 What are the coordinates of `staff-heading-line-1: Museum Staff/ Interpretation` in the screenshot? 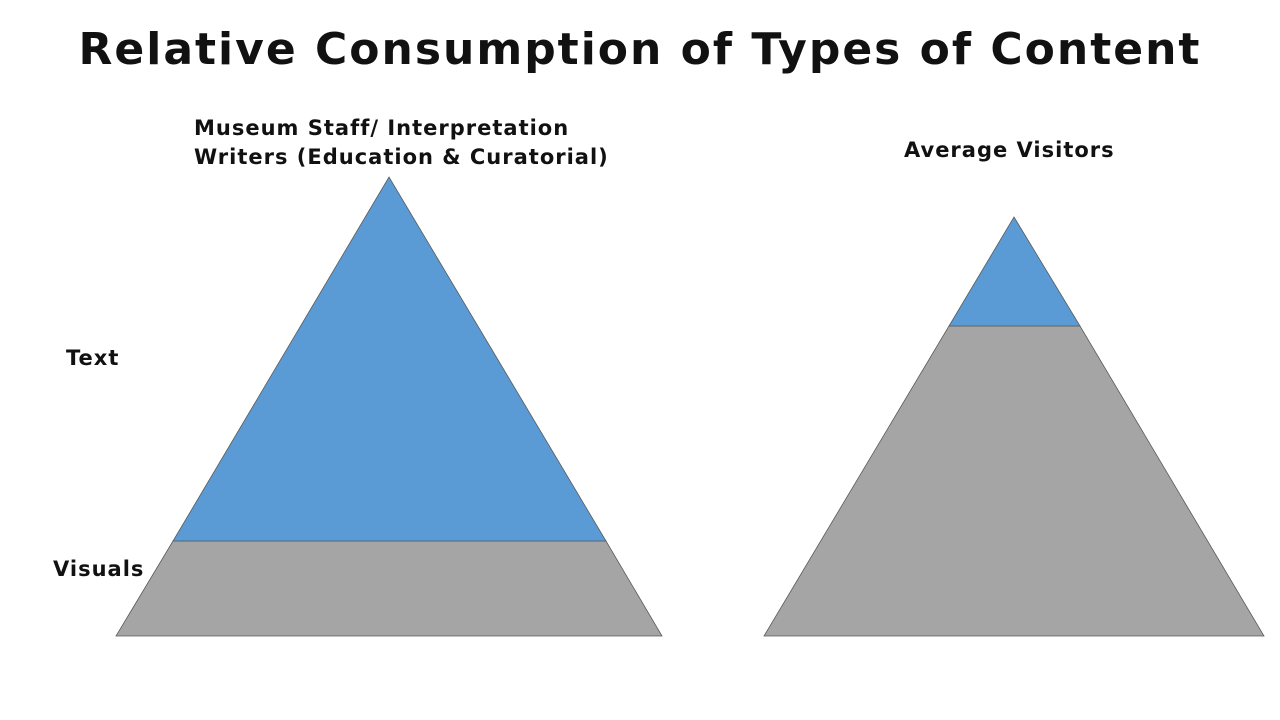 It's located at (382, 128).